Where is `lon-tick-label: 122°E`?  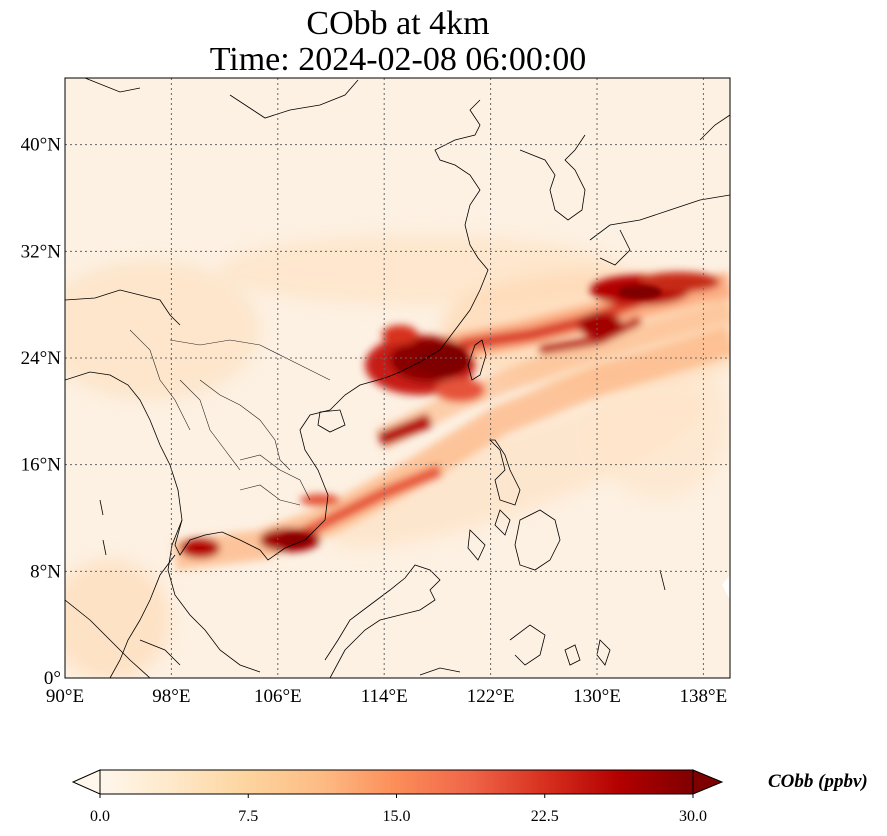 lon-tick-label: 122°E is located at coordinates (491, 696).